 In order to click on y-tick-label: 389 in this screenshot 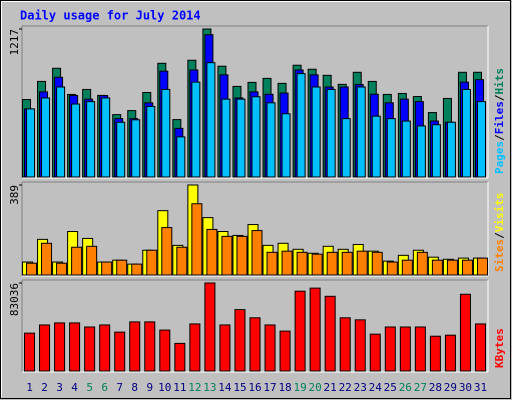, I will do `click(14, 195)`.